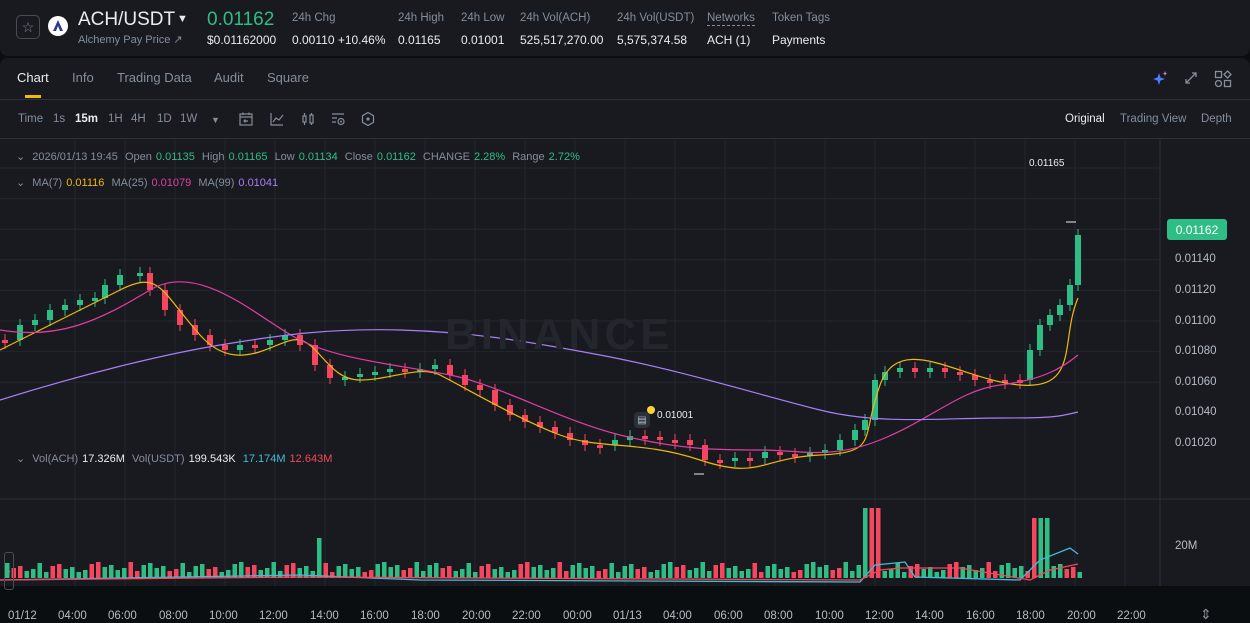 Image resolution: width=1250 pixels, height=623 pixels. I want to click on news-icon: ▤, so click(642, 420).